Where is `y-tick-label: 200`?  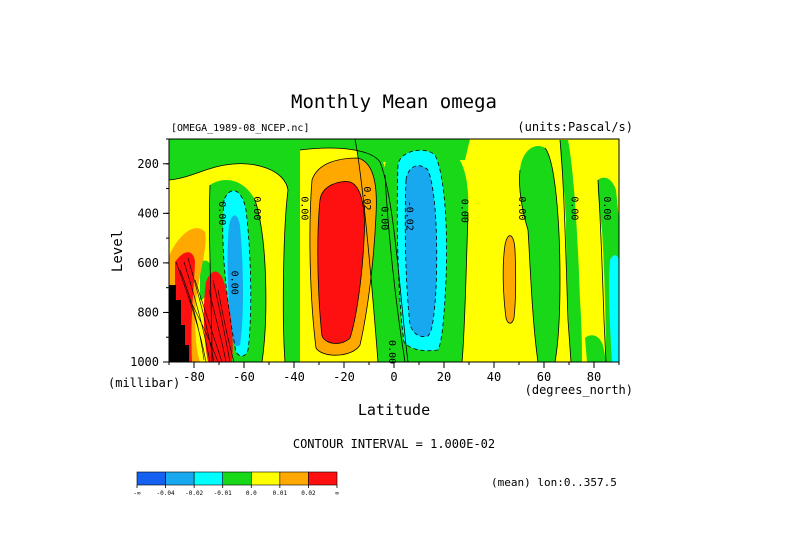 y-tick-label: 200 is located at coordinates (148, 164).